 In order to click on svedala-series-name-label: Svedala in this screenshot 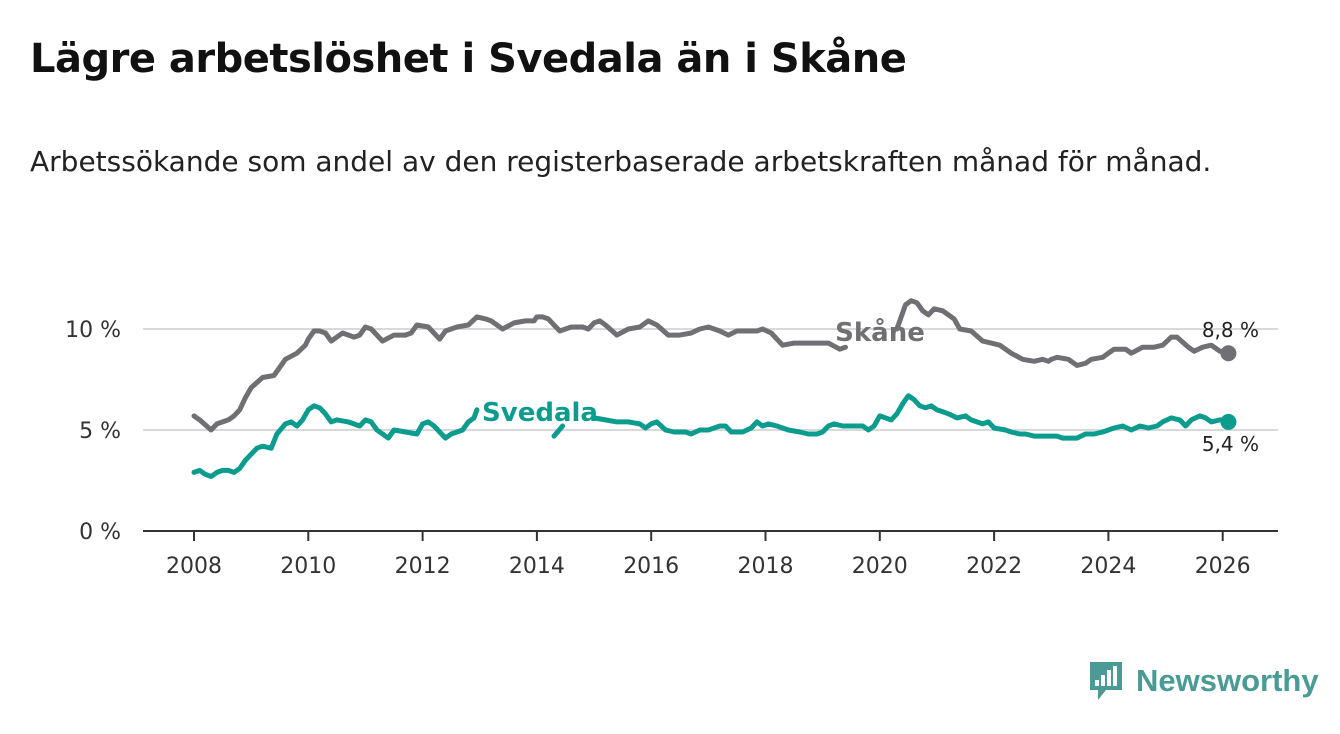, I will do `click(540, 413)`.